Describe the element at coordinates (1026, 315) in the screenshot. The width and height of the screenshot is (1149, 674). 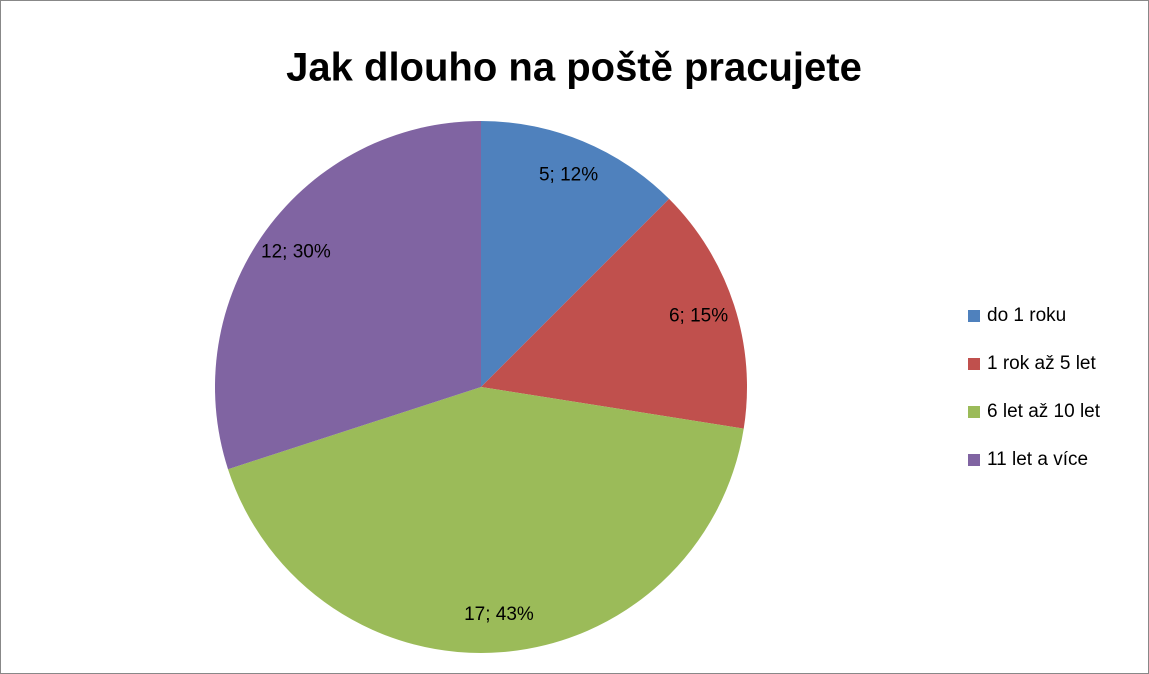
I see `legend-label: do 1 roku` at that location.